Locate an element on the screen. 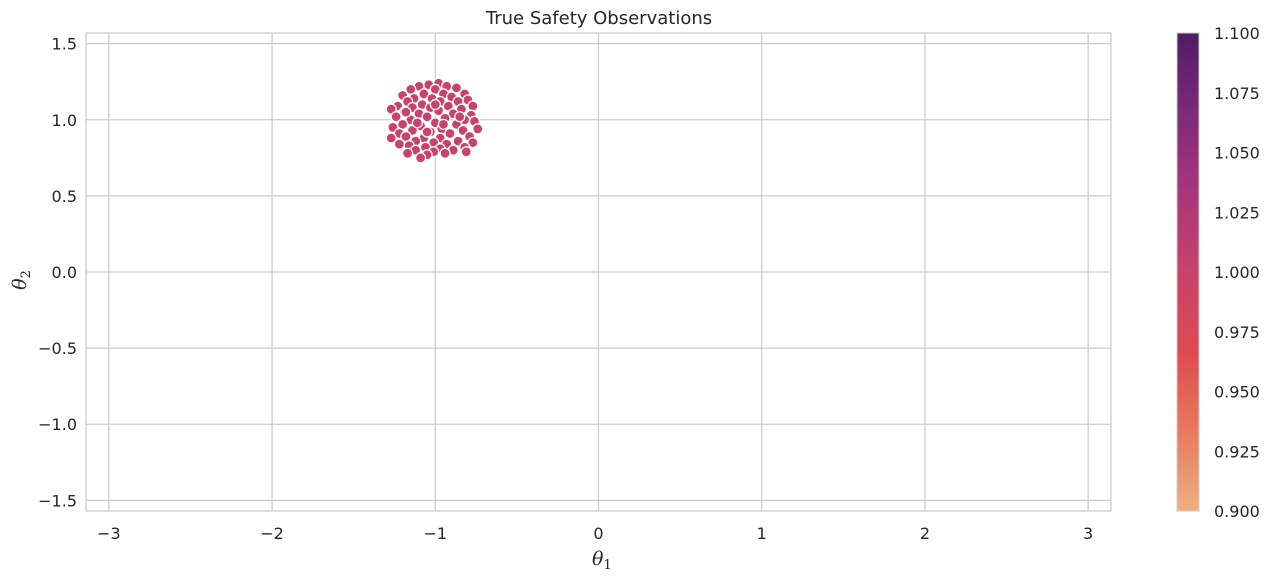  x-tick-labels: −3 −2 −1 0 1 2 3 is located at coordinates (595, 533).